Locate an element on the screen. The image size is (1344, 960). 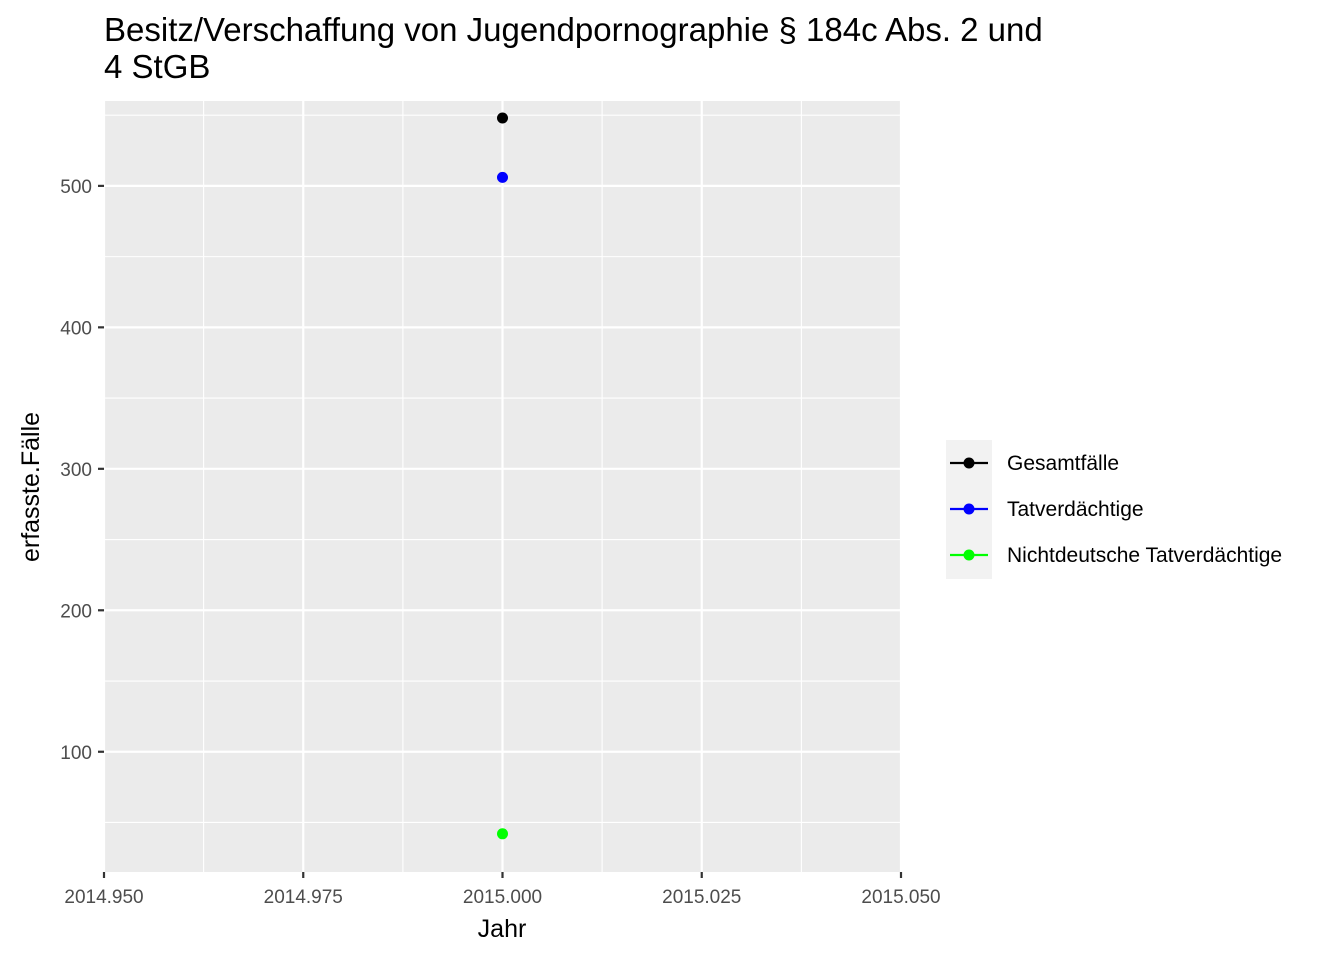
x-axis-title: Jahr is located at coordinates (502, 929).